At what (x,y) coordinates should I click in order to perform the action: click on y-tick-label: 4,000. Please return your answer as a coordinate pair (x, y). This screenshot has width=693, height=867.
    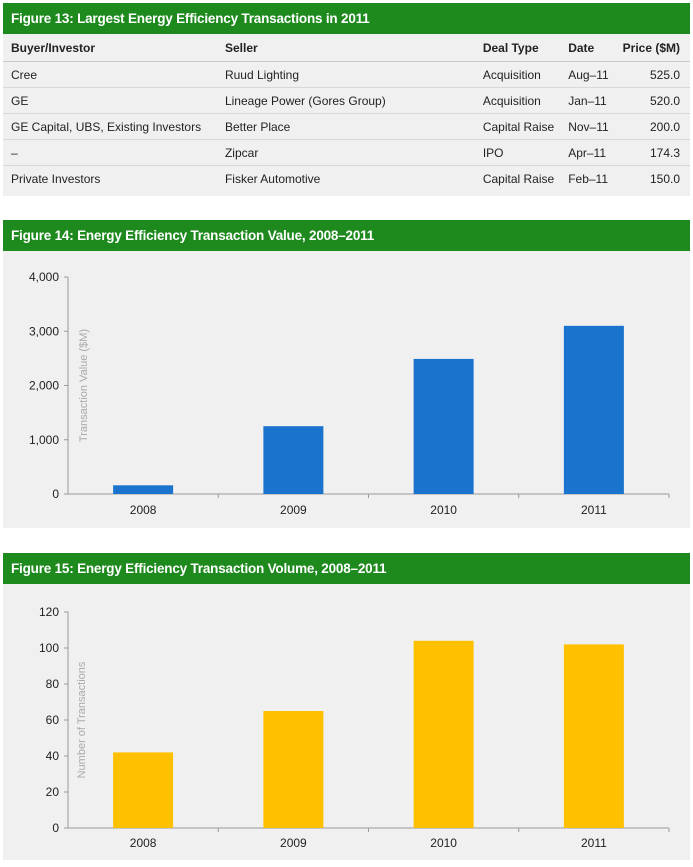
    Looking at the image, I should click on (44, 277).